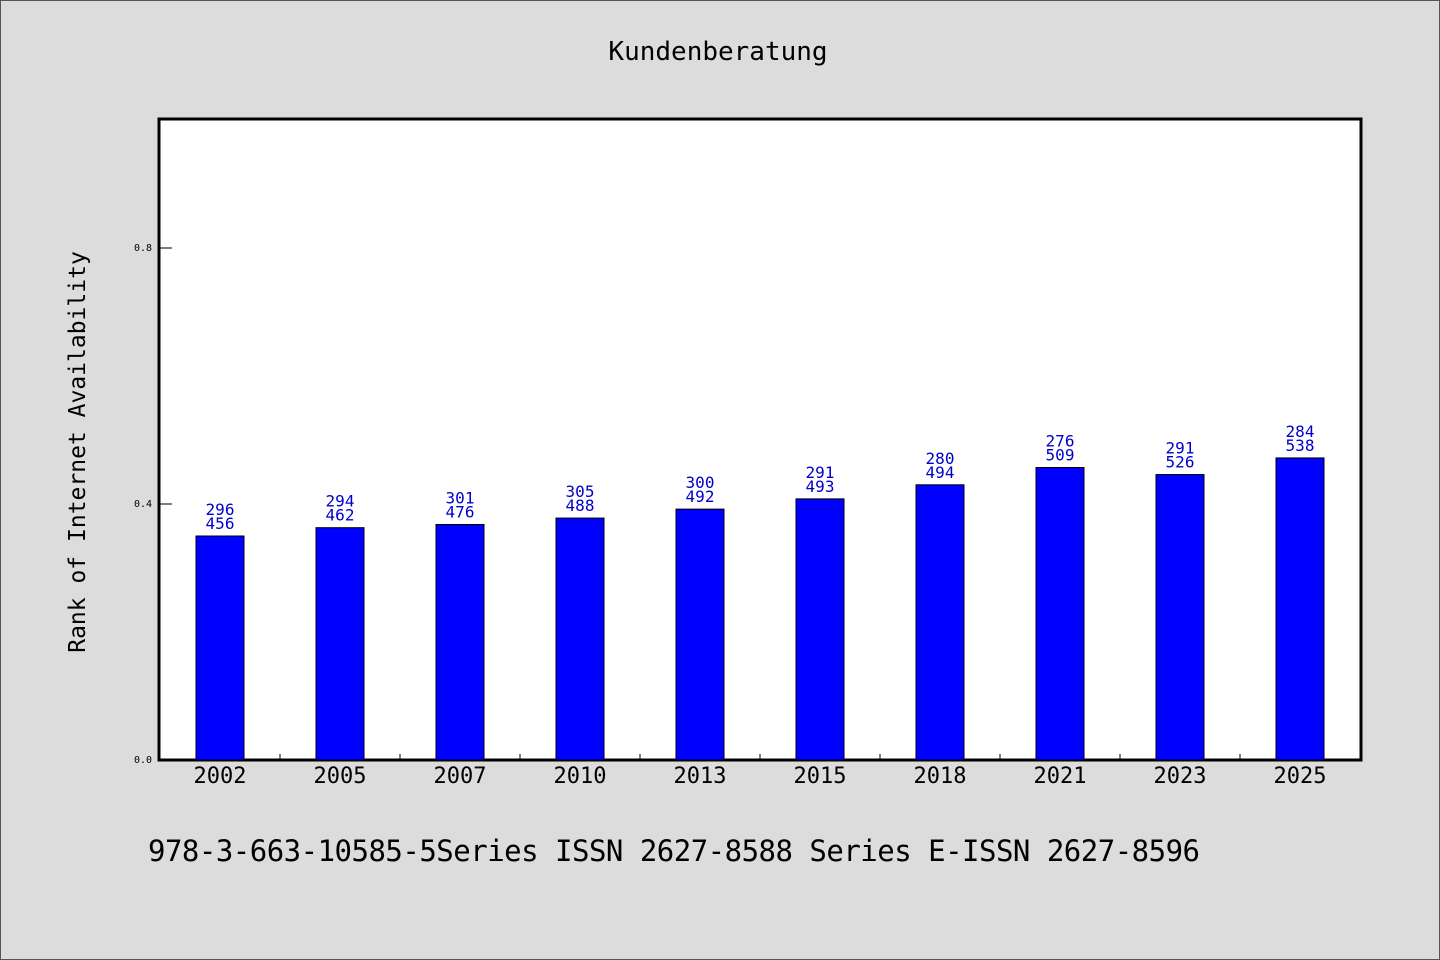 The image size is (1440, 960). Describe the element at coordinates (220, 776) in the screenshot. I see `x-tick-label: 2002` at that location.